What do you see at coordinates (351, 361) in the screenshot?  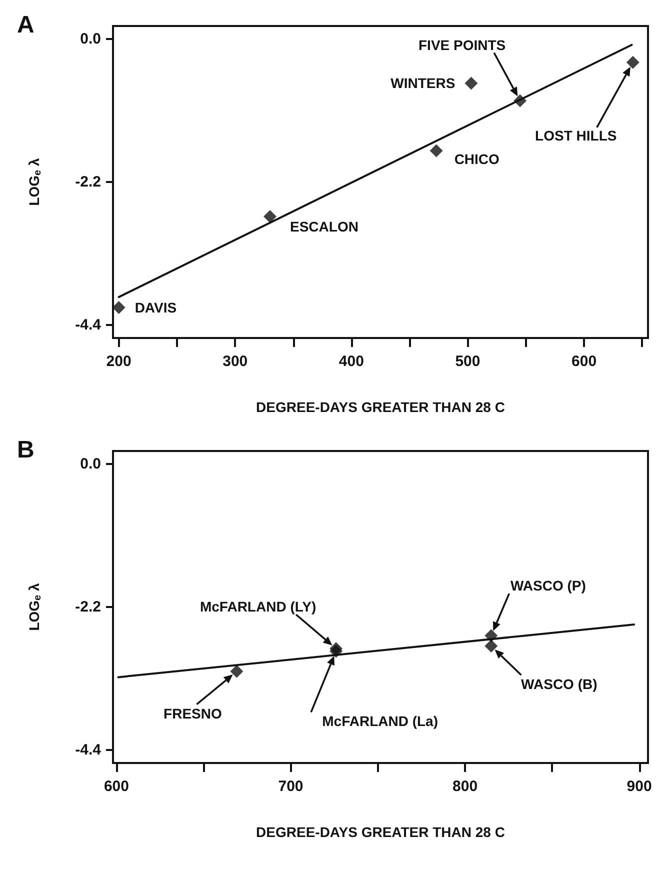 I see `x-tick-label: 400` at bounding box center [351, 361].